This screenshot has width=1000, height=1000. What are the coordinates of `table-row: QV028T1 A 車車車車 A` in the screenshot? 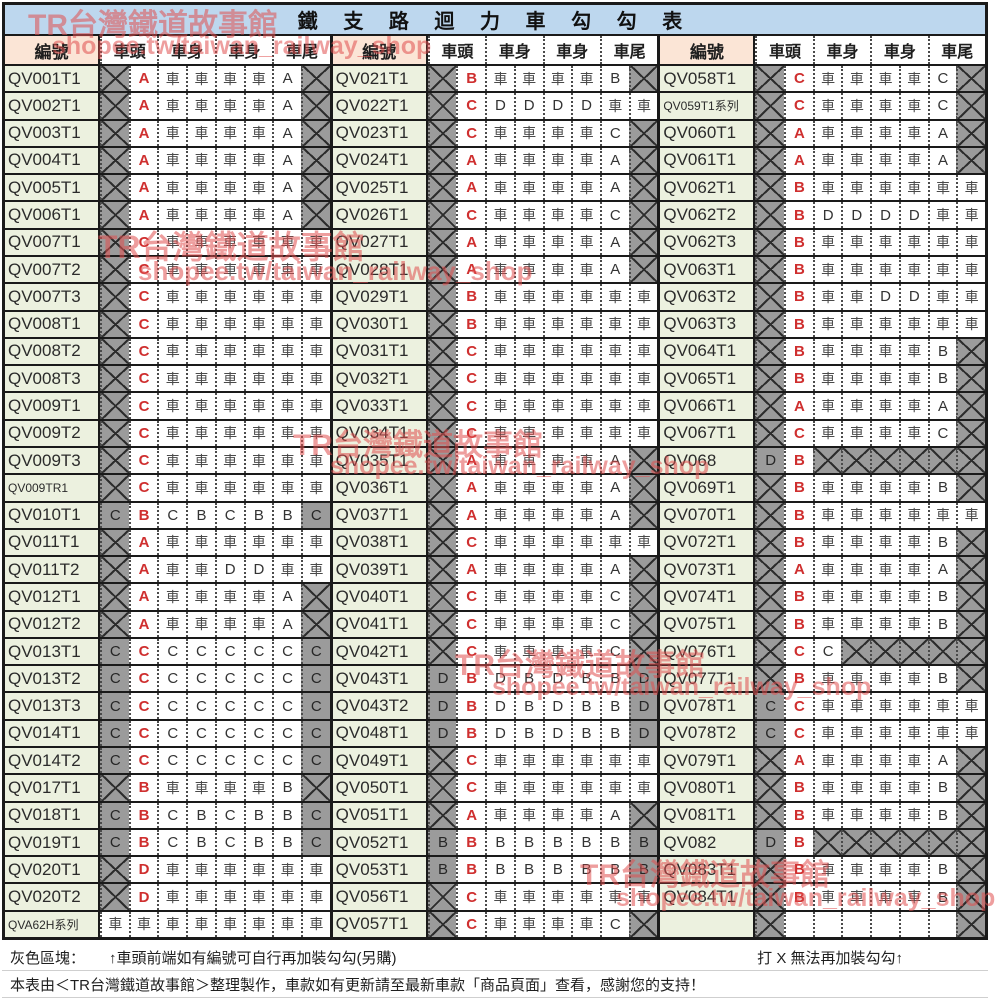 It's located at (495, 268).